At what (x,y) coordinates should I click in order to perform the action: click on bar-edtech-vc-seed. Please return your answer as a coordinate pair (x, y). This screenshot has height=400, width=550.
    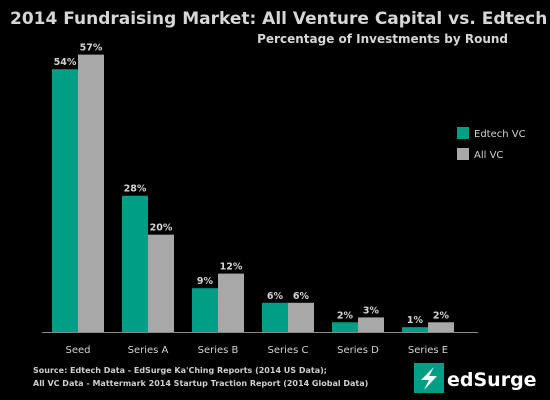
    Looking at the image, I should click on (65, 200).